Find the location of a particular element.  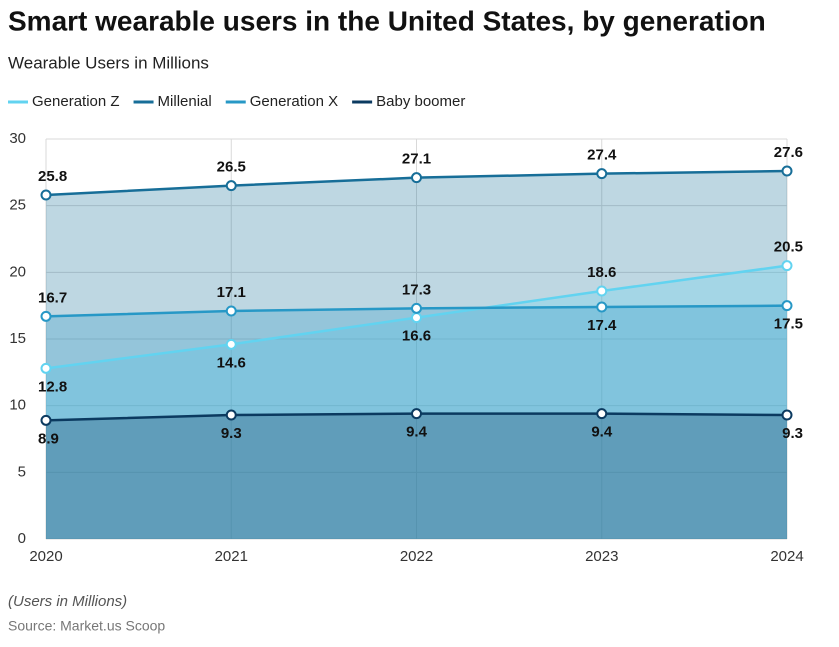

data-label: 17.1 is located at coordinates (231, 292).